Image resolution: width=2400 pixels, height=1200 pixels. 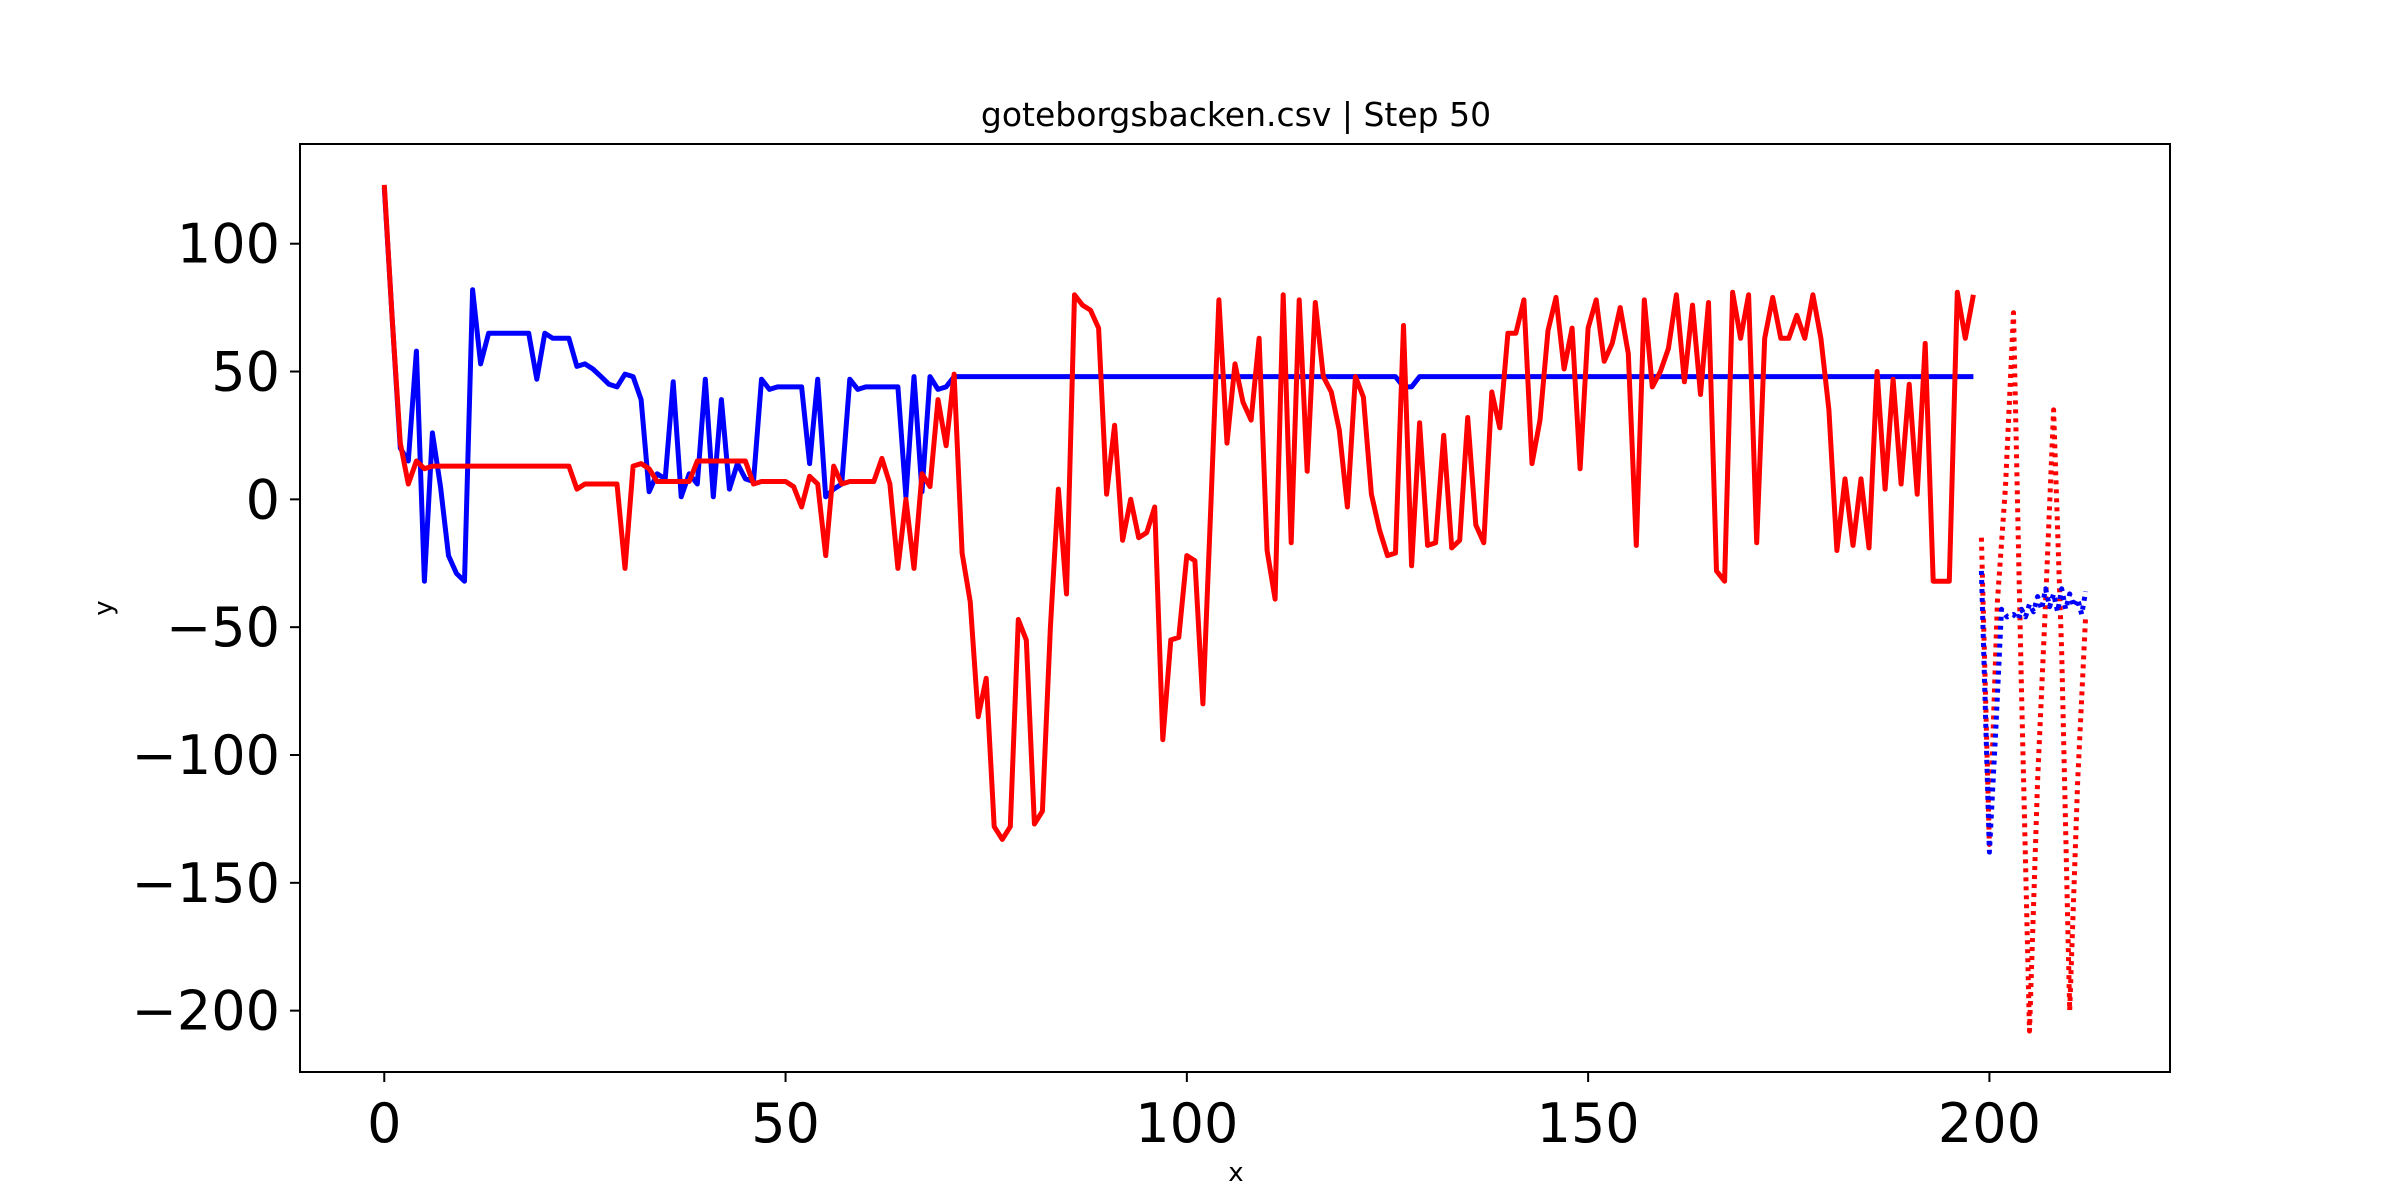 I want to click on y-axis-label: y, so click(x=104, y=607).